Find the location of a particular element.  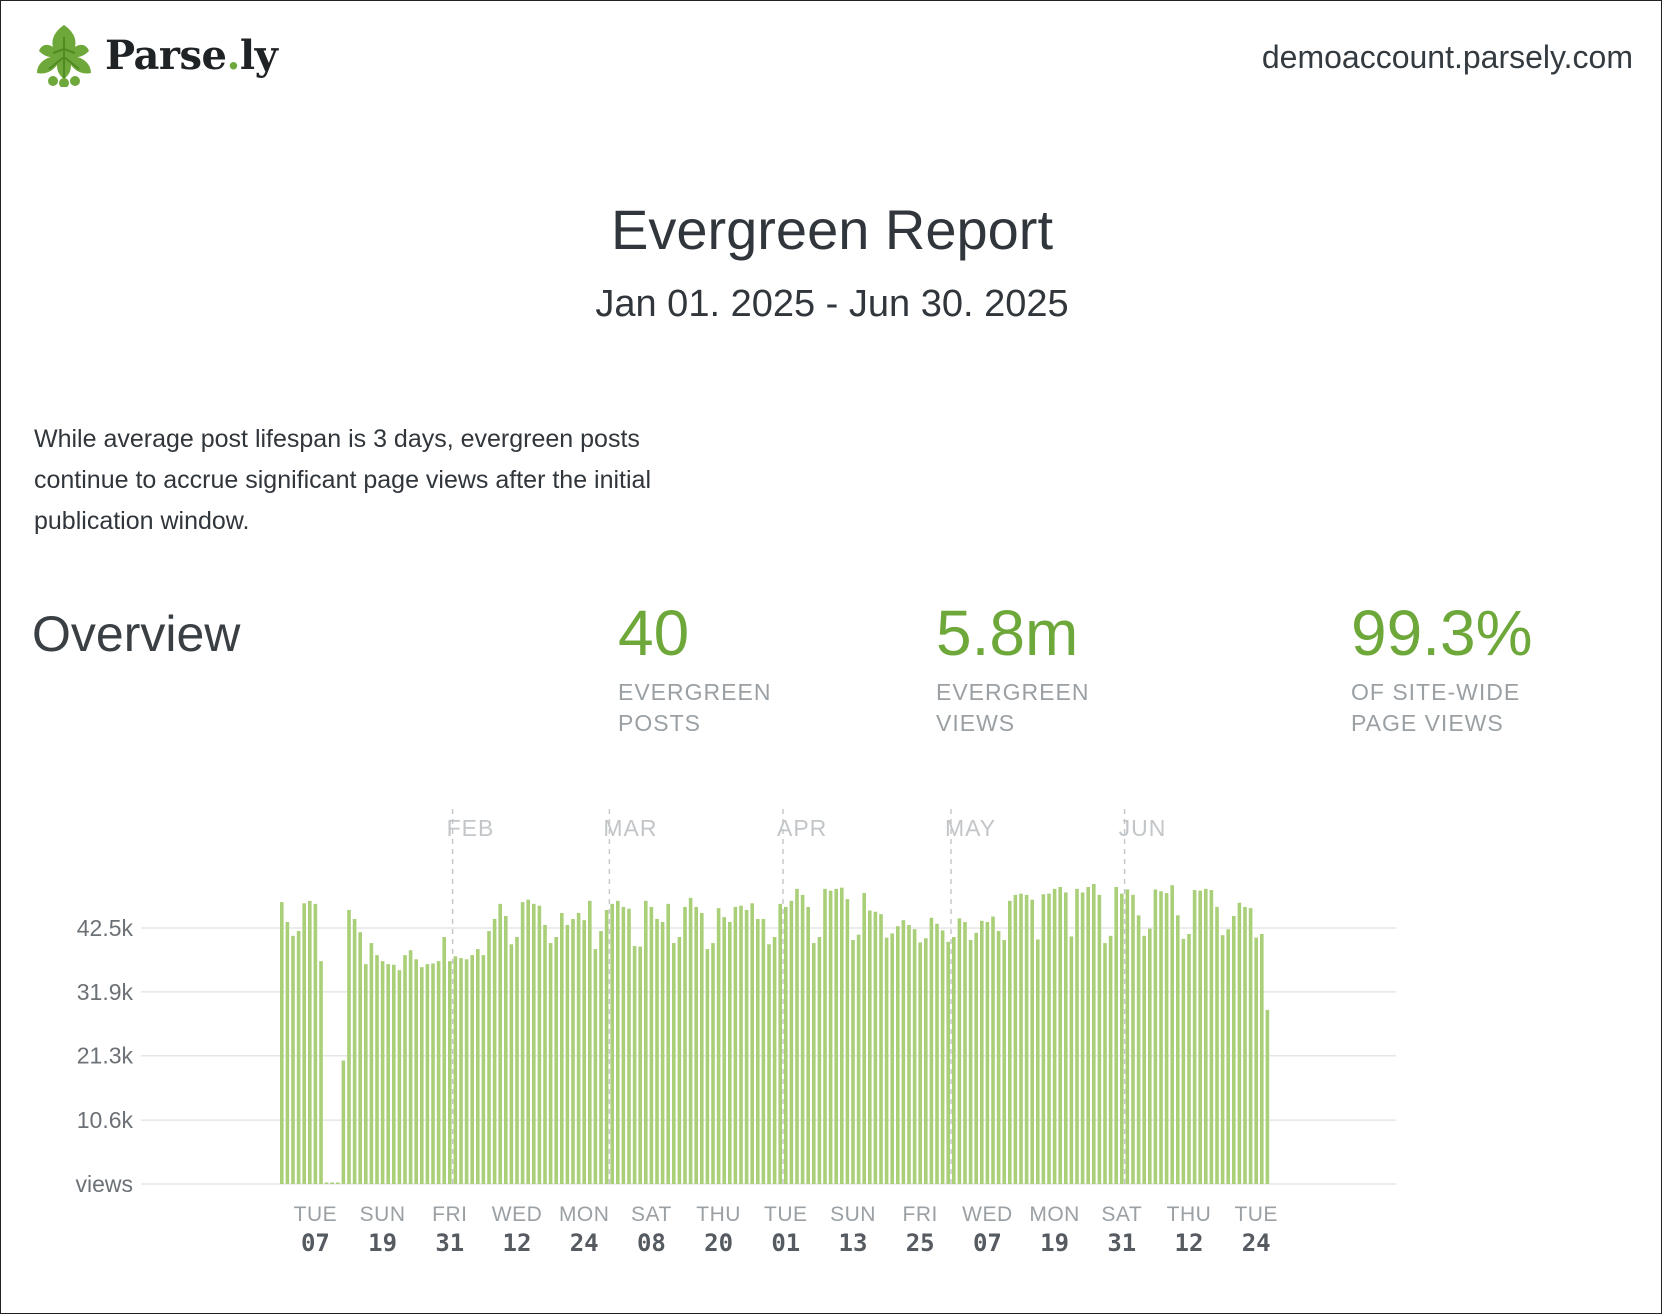

stat-label: EVERGREEN VIEWS is located at coordinates (1051, 708).